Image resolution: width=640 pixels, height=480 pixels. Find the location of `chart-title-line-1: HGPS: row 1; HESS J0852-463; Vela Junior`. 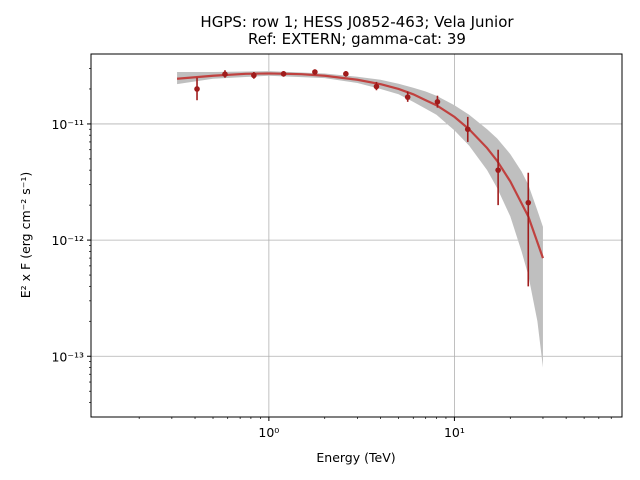

chart-title-line-1: HGPS: row 1; HESS J0852-463; Vela Junior is located at coordinates (357, 22).